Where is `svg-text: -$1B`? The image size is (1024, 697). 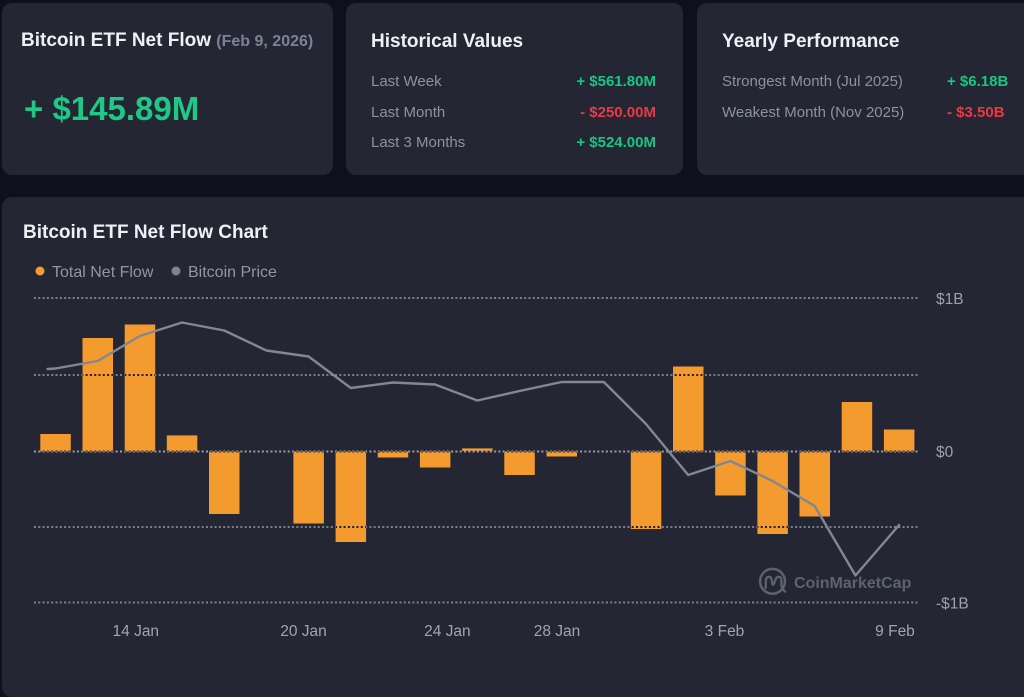
svg-text: -$1B is located at coordinates (952, 604).